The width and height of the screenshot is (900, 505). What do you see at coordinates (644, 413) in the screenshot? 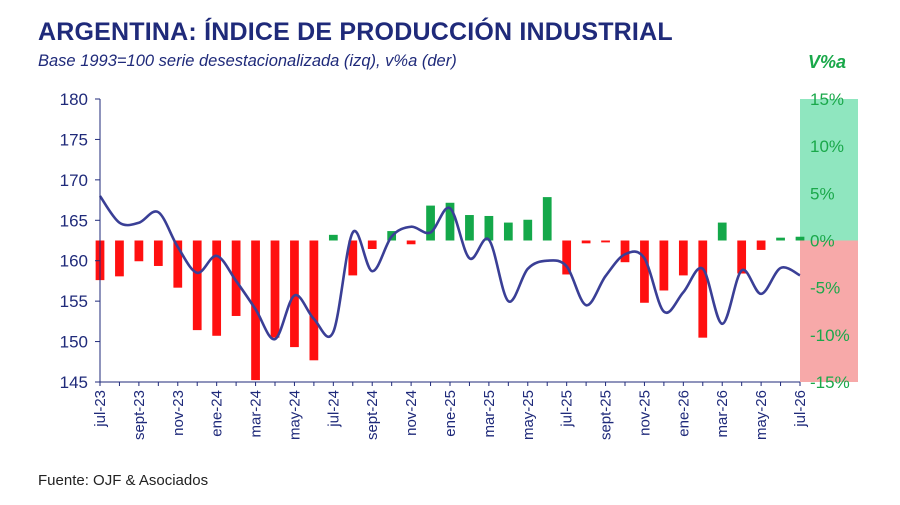
I see `x-tick-label: nov-25` at bounding box center [644, 413].